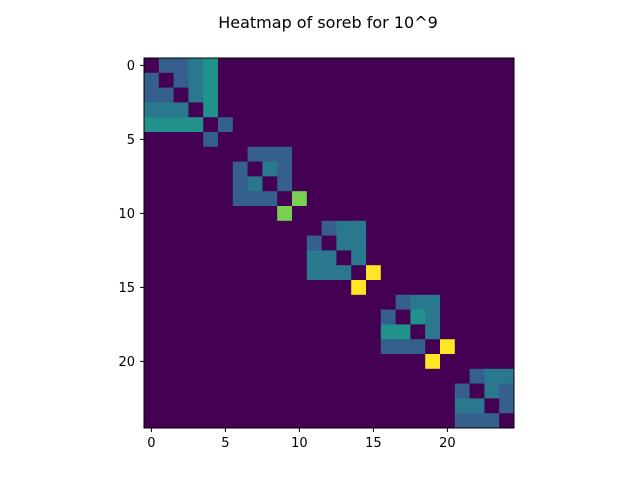 The height and width of the screenshot is (480, 640). I want to click on x-axis: 0 5 10 15 20, so click(301, 439).